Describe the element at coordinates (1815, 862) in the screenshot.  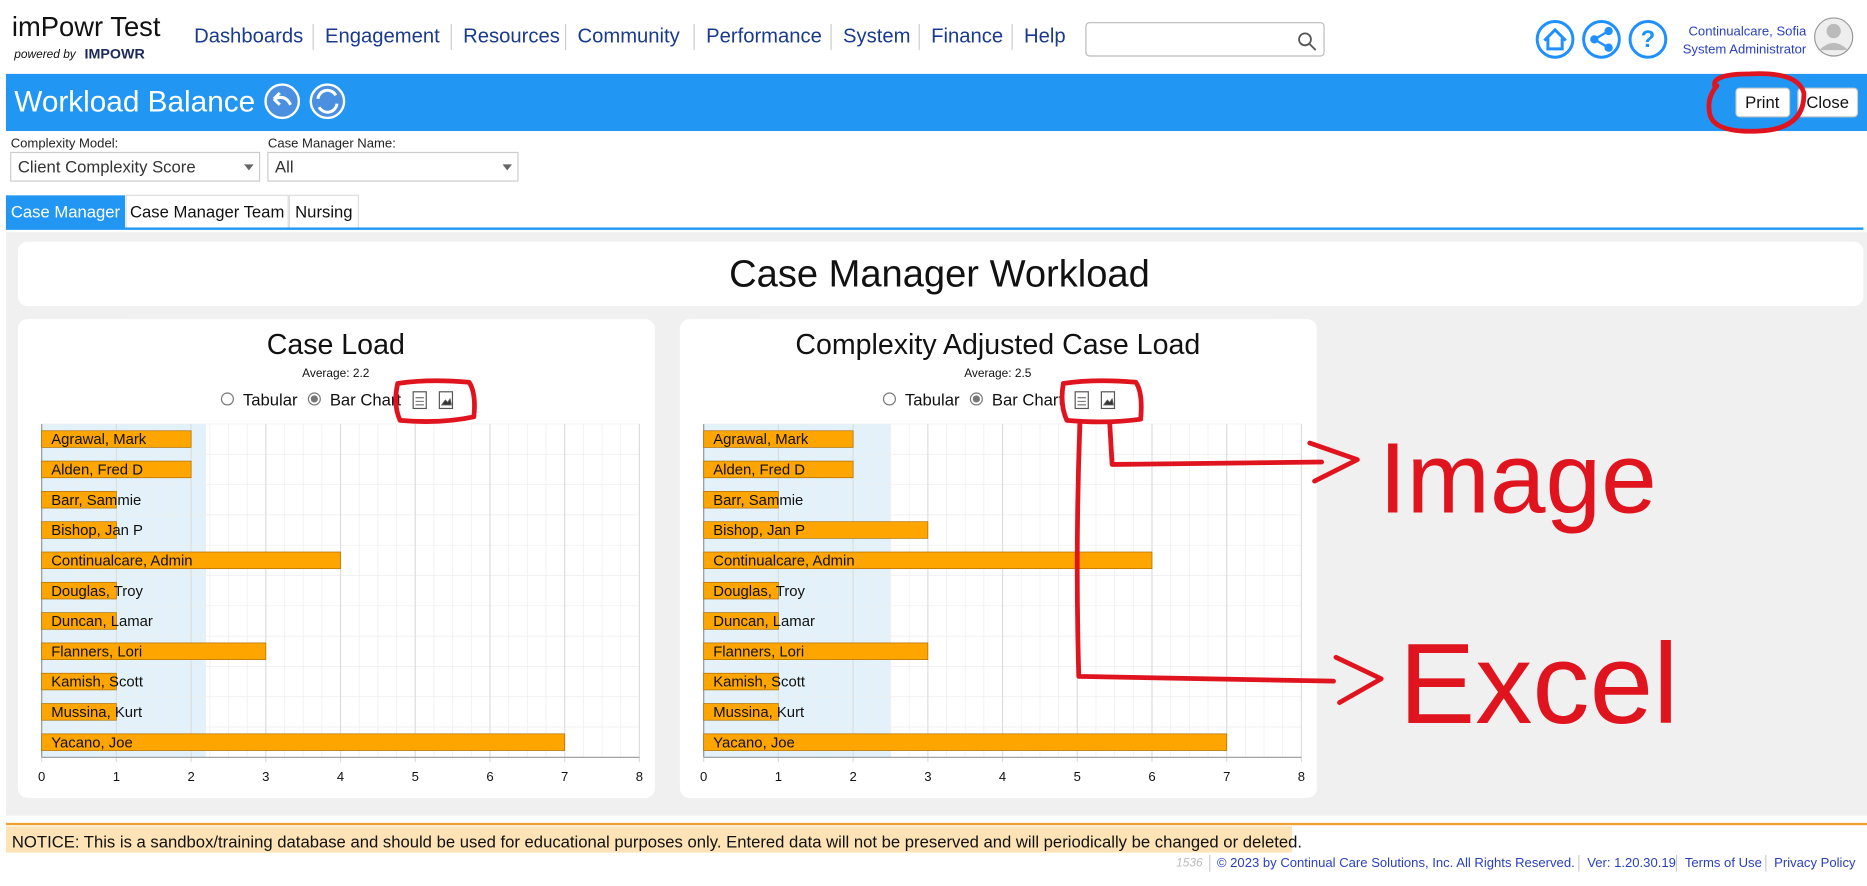
I see `footer-link: Privacy Policy` at that location.